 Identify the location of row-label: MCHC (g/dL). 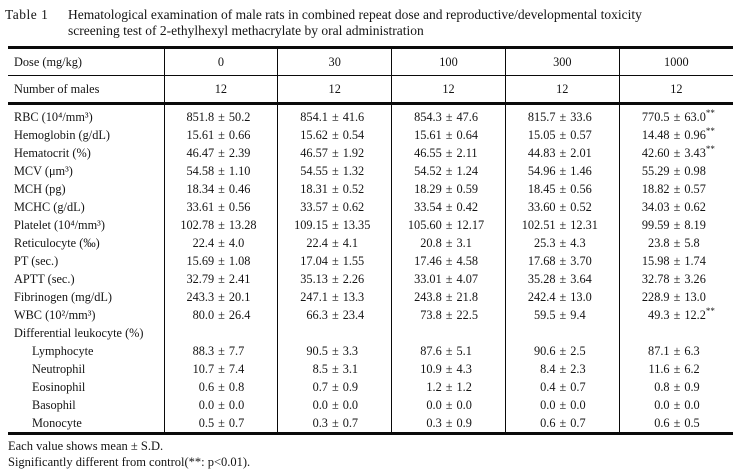
(49, 207).